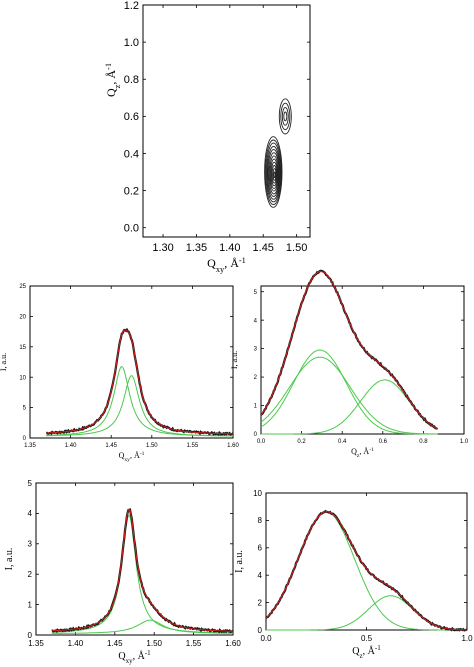 The width and height of the screenshot is (474, 667). Describe the element at coordinates (111, 92) in the screenshot. I see `y-axis-label-base: Q` at that location.